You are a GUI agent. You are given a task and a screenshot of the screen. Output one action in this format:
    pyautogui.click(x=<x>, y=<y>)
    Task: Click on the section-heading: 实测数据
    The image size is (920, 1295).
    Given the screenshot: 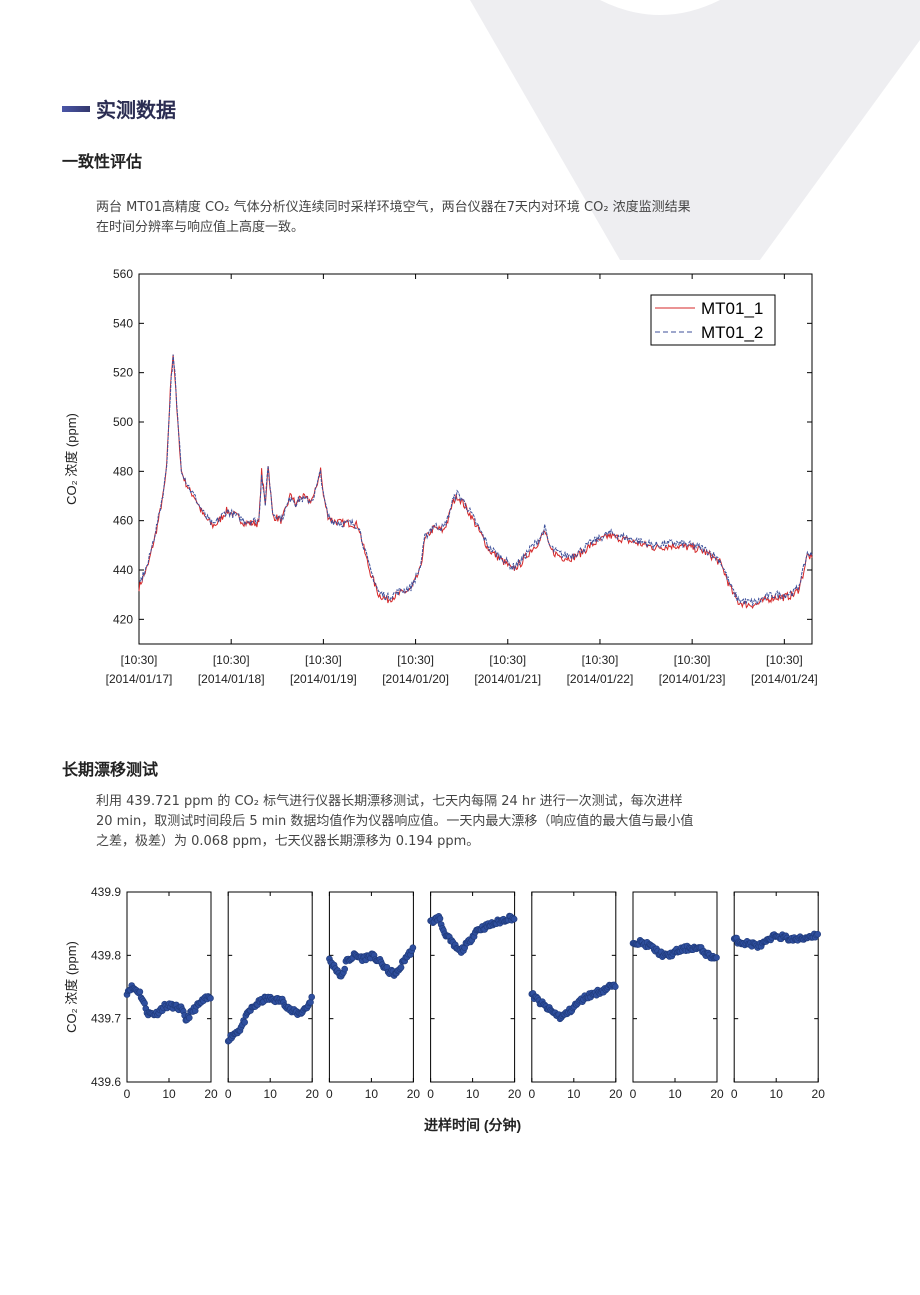 What is the action you would take?
    pyautogui.click(x=119, y=108)
    